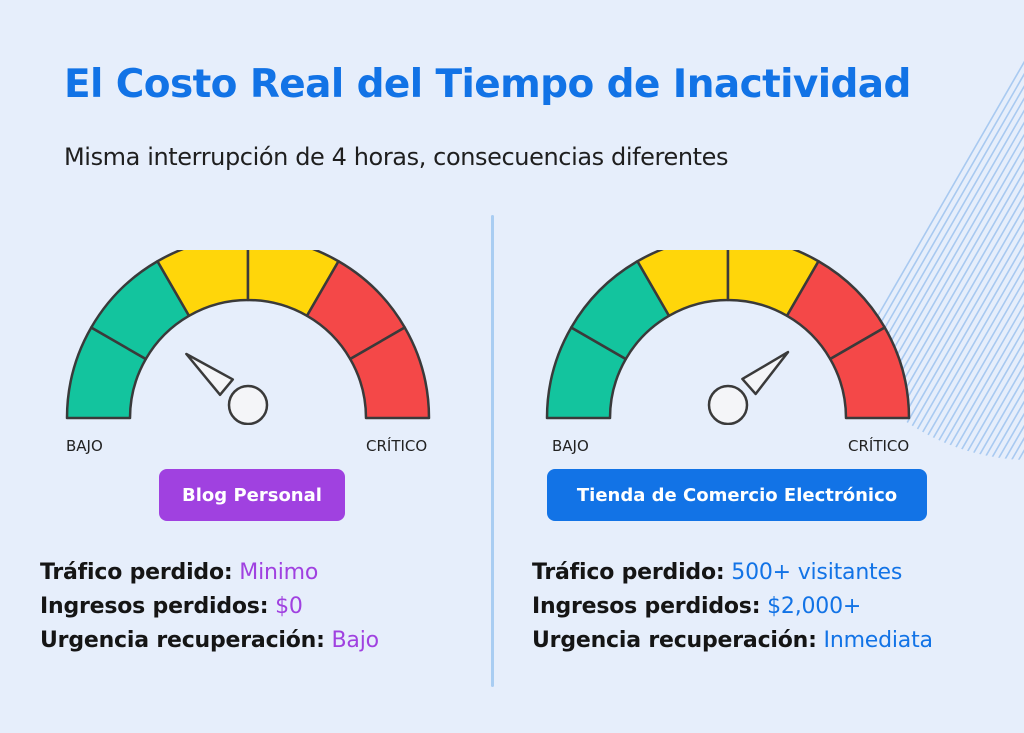  What do you see at coordinates (252, 495) in the screenshot?
I see `badge-personal-blog: Blog Personal` at bounding box center [252, 495].